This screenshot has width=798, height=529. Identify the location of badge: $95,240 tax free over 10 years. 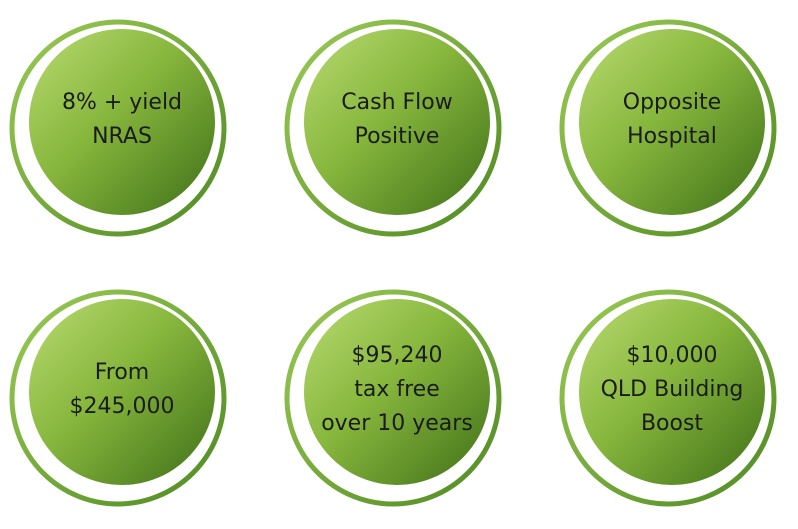
(393, 398).